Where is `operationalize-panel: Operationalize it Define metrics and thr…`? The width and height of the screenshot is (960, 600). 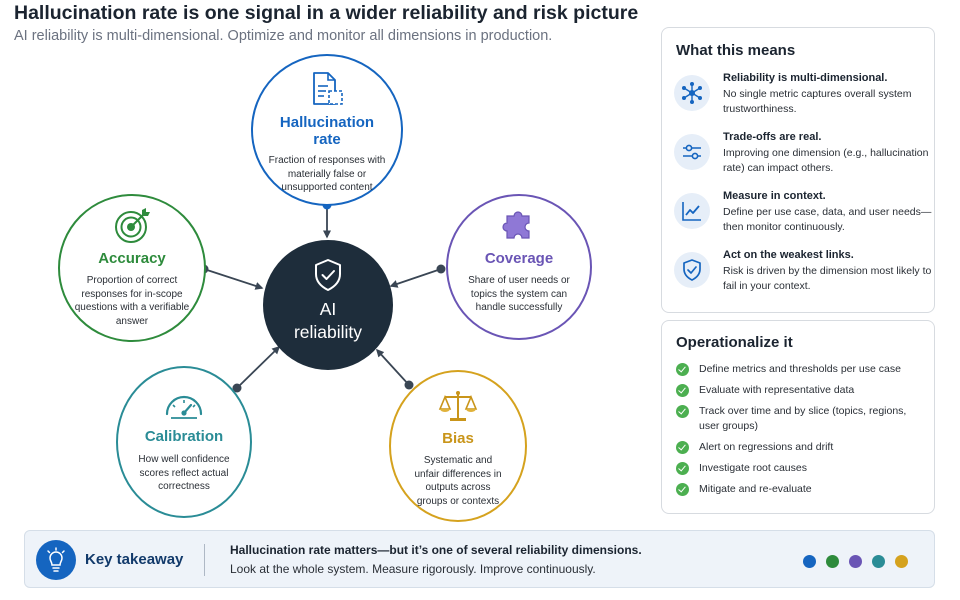 operationalize-panel: Operationalize it Define metrics and thr… is located at coordinates (798, 417).